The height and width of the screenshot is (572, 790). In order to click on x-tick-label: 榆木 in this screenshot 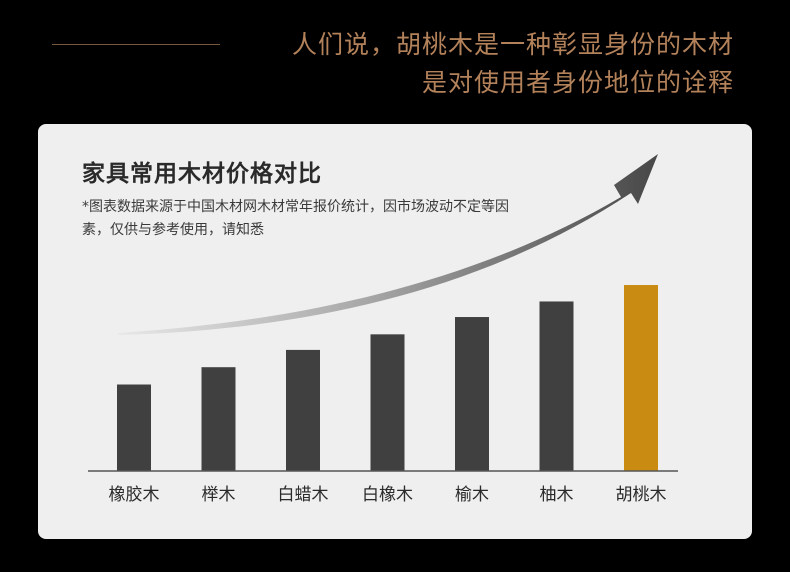, I will do `click(472, 495)`.